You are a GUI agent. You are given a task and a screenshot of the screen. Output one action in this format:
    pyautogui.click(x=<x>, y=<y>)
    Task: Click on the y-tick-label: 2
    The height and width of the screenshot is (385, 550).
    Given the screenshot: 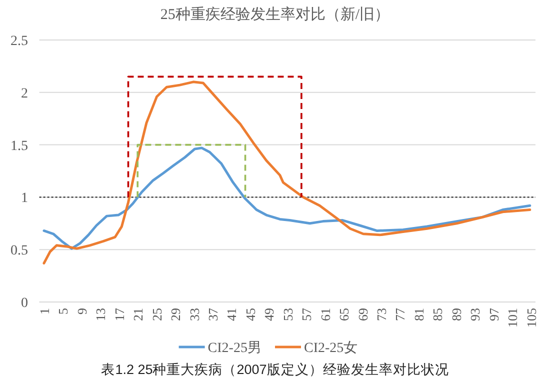 What is the action you would take?
    pyautogui.click(x=24, y=94)
    